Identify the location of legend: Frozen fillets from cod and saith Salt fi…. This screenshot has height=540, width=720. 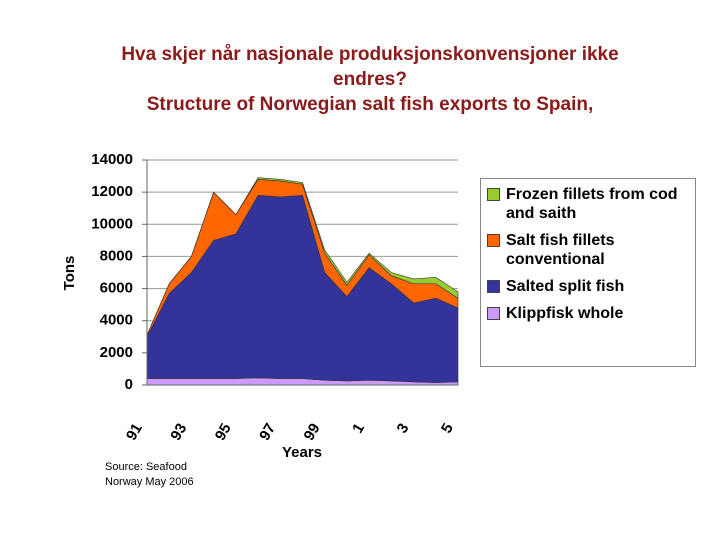
(588, 272).